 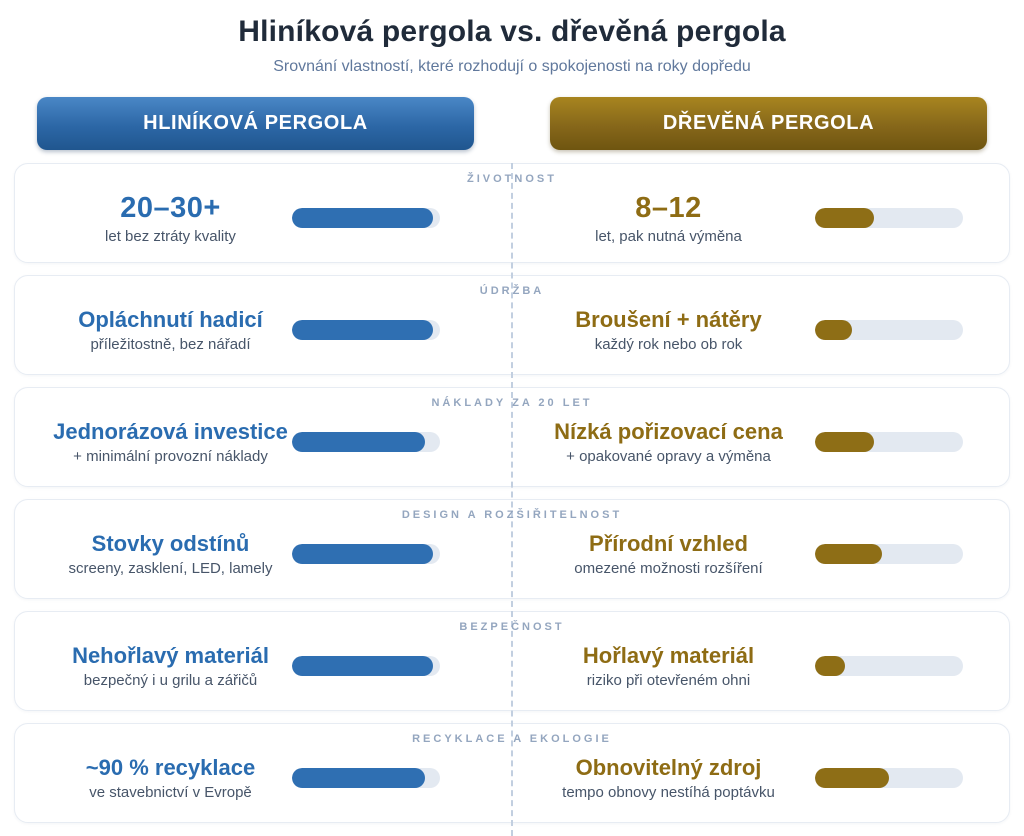 I want to click on category-label: ŽIVOTNOST, so click(x=512, y=179).